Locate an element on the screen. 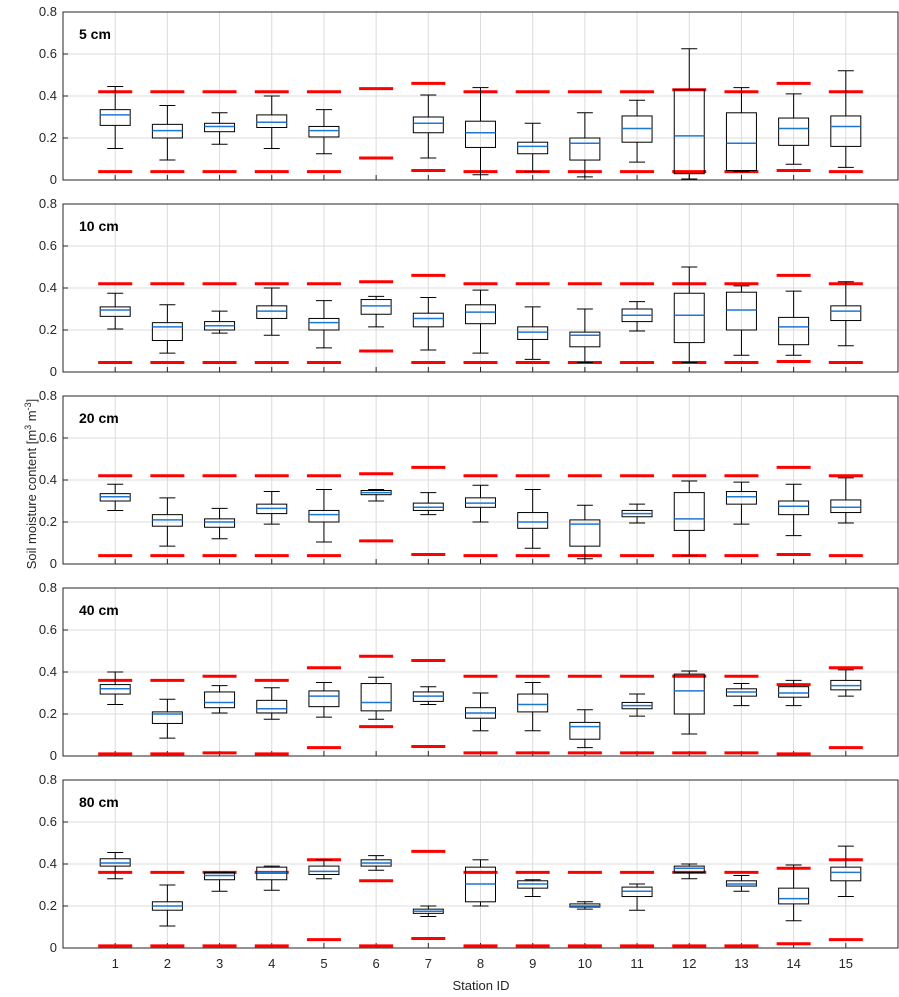 Image resolution: width=899 pixels, height=997 pixels. y-axis-label-sup1: 3 is located at coordinates (28, 427).